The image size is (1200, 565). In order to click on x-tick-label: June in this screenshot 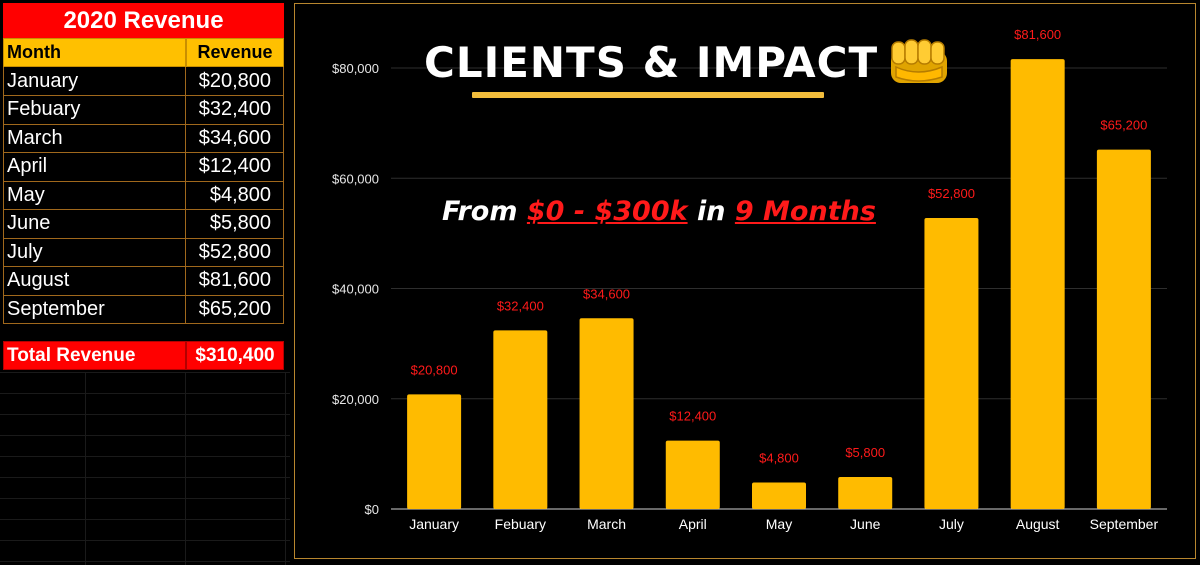, I will do `click(865, 524)`.